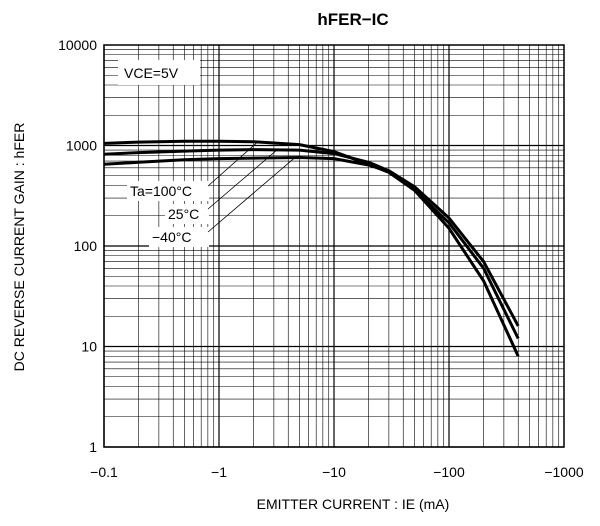 The image size is (600, 526). I want to click on x-tick-label: −10, so click(334, 472).